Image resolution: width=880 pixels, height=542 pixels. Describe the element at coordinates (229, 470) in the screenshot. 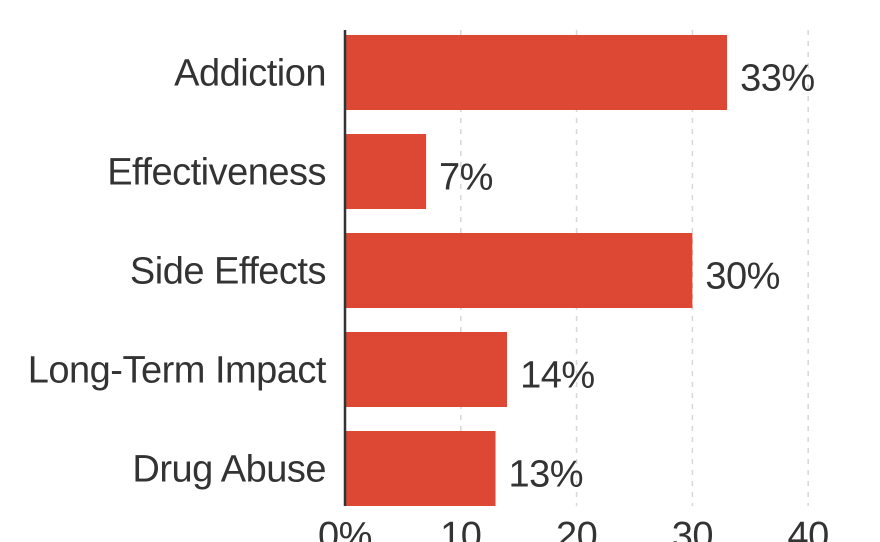

I see `category-label-drug-abuse: Drug Abuse` at that location.